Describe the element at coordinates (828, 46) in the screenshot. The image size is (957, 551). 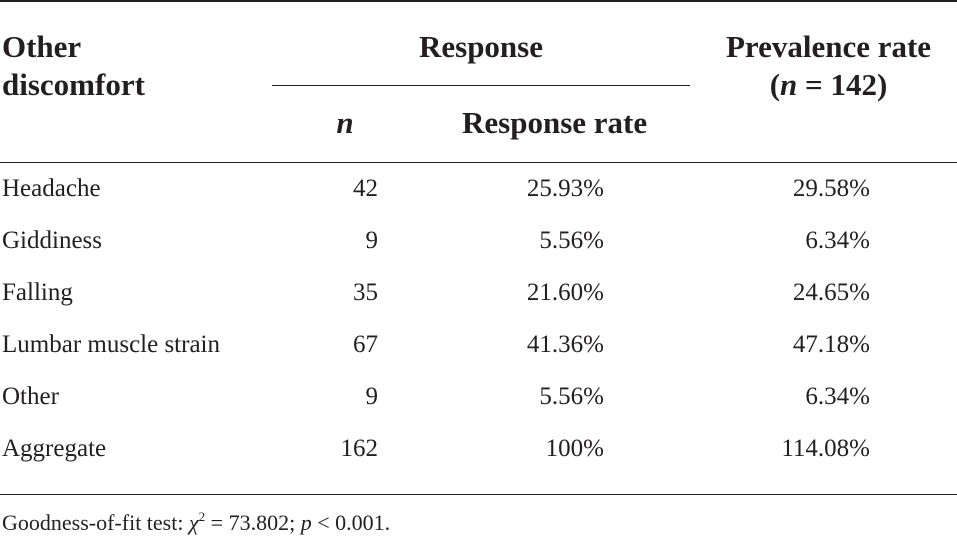
I see `header-prevalence-line1: Prevalence rate` at that location.